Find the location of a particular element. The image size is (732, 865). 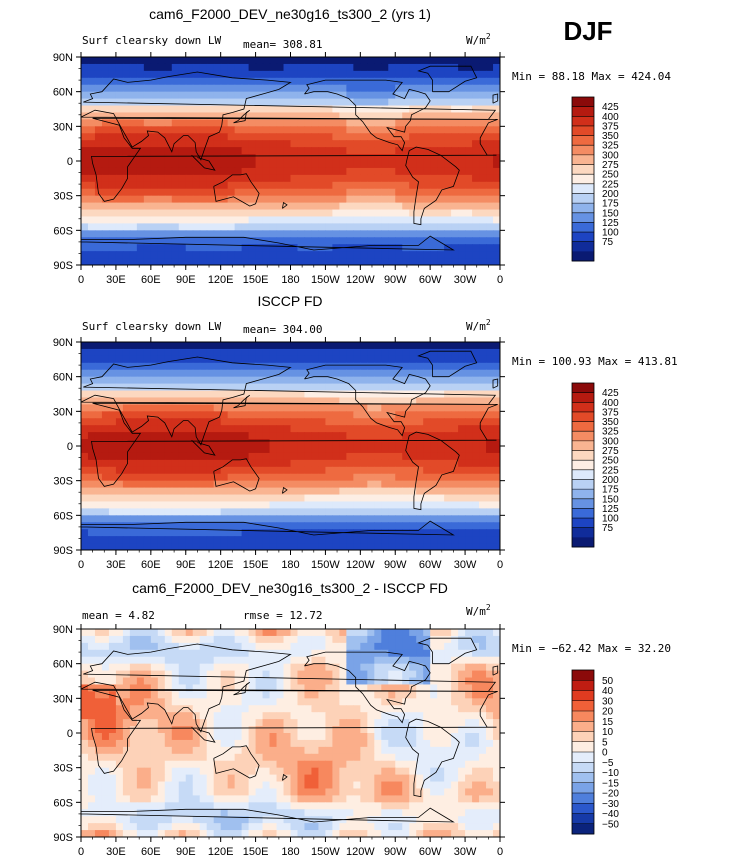

colorbar-label: 300 is located at coordinates (610, 441).